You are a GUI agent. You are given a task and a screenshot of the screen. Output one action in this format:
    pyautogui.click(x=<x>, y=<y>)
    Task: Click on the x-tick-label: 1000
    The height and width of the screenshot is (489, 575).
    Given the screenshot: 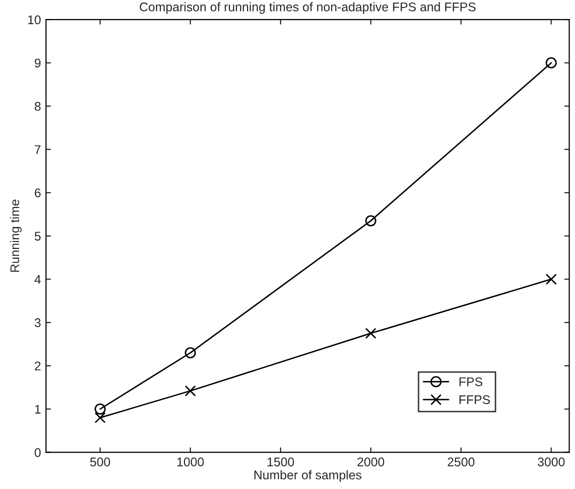 What is the action you would take?
    pyautogui.click(x=190, y=462)
    